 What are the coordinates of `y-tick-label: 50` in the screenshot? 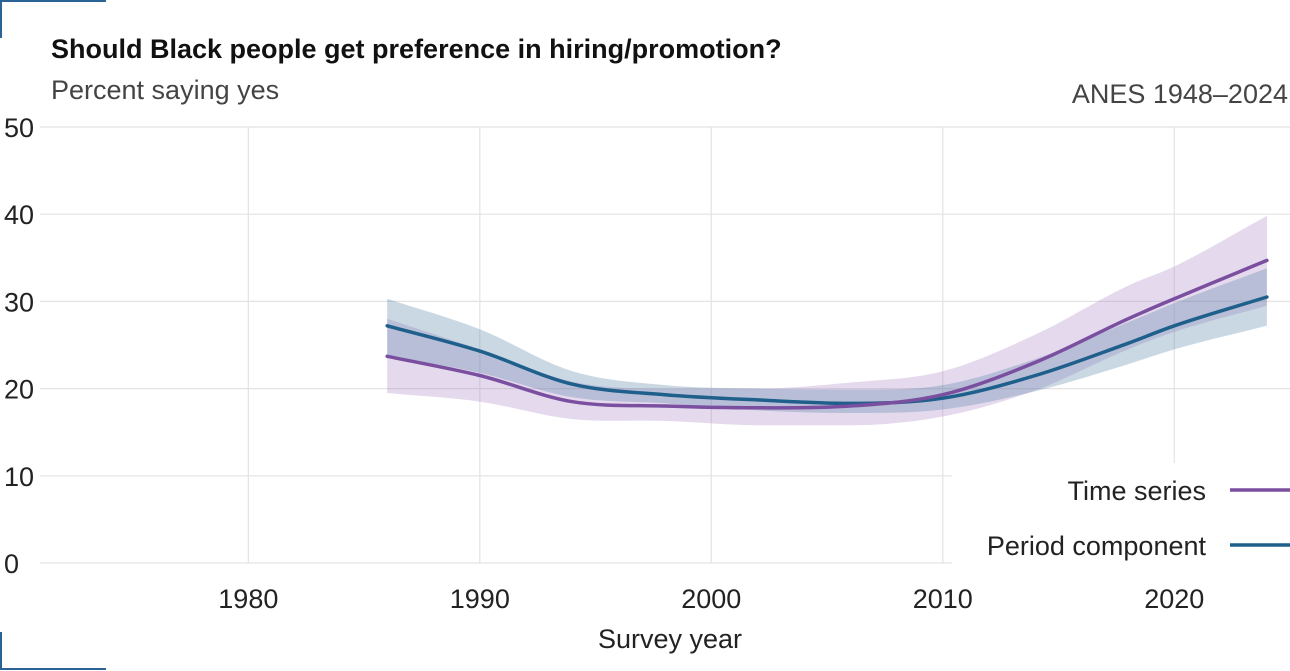 It's located at (19, 128).